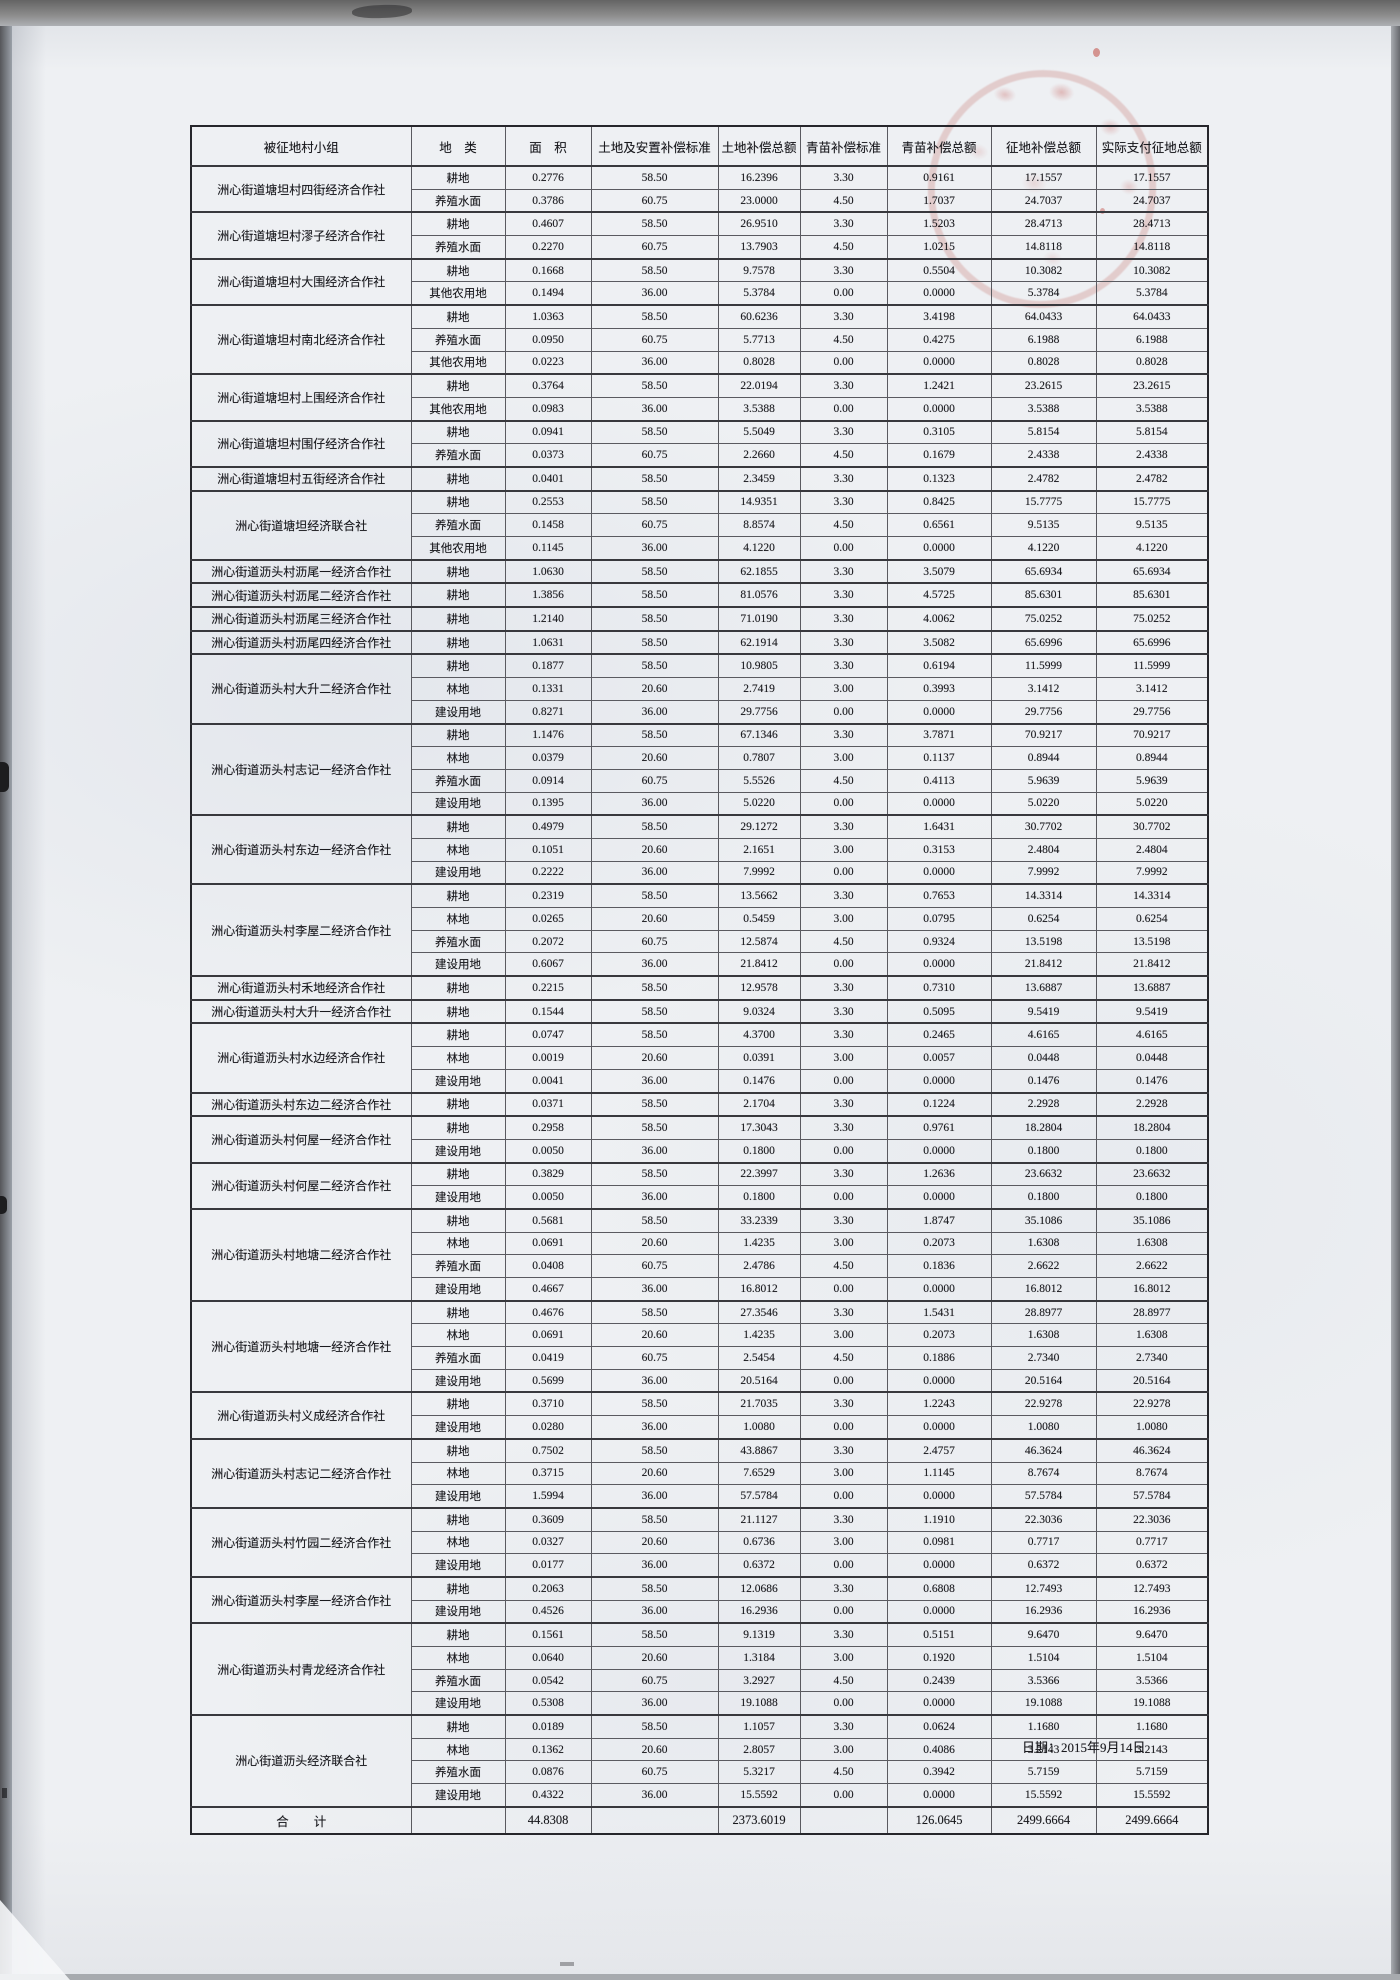  Describe the element at coordinates (654, 780) in the screenshot. I see `land-compensation-standard-cell: 60.75` at that location.